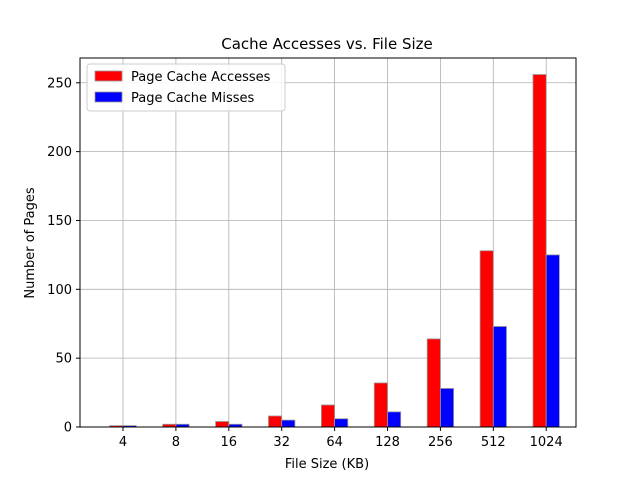 The height and width of the screenshot is (485, 640). Describe the element at coordinates (546, 442) in the screenshot. I see `x-tick-label: 1024` at that location.